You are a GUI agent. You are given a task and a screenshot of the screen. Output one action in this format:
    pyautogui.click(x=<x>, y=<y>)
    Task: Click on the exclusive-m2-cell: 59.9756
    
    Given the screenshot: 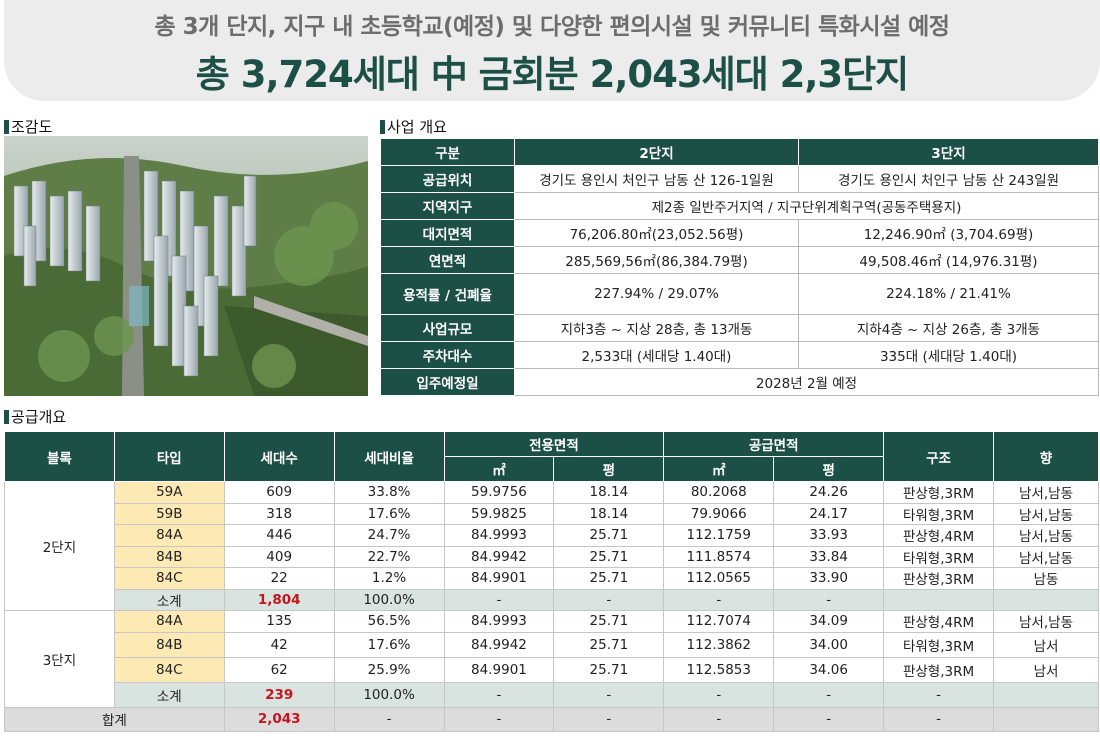 What is the action you would take?
    pyautogui.click(x=499, y=492)
    